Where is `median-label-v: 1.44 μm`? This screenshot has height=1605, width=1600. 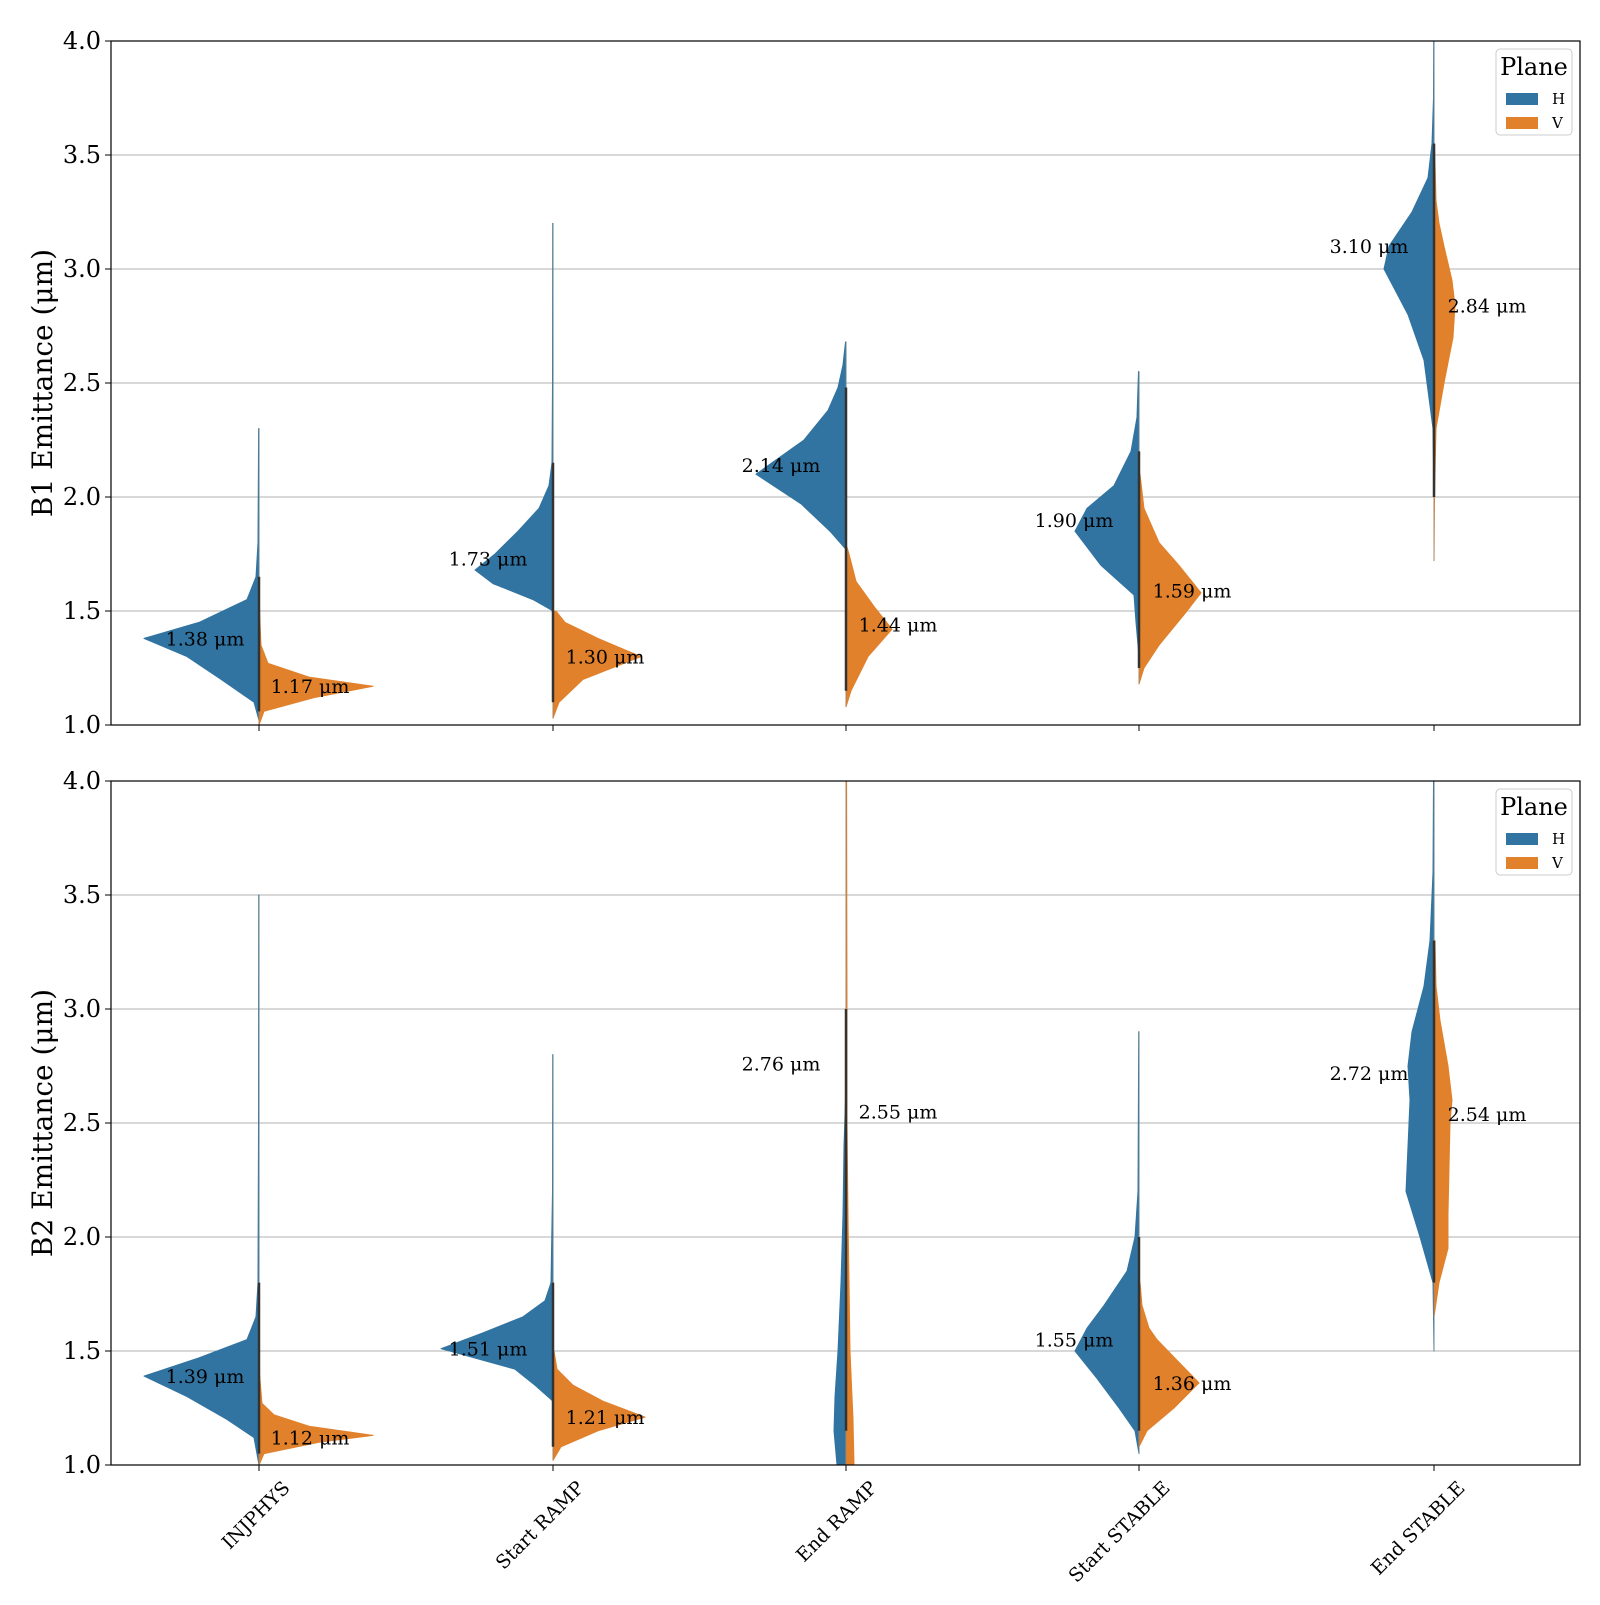 median-label-v: 1.44 μm is located at coordinates (898, 626).